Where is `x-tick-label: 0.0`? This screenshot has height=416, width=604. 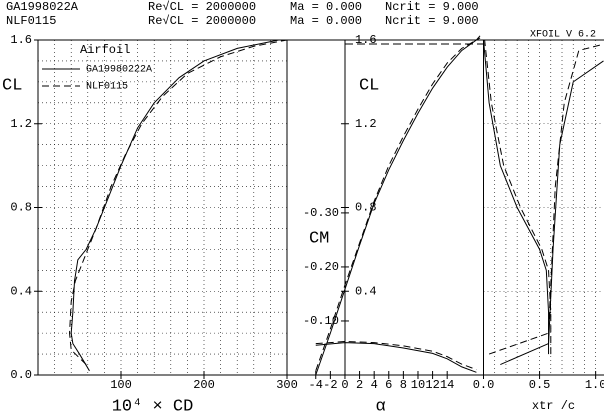
x-tick-label: 0.0 is located at coordinates (484, 385).